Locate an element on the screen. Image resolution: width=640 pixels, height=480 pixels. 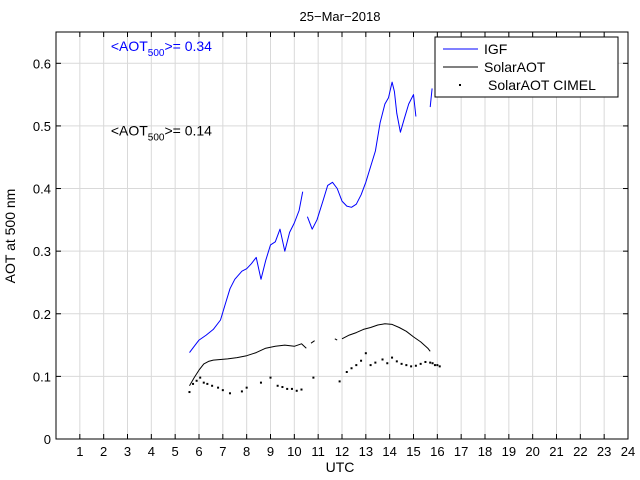
x-tick-label: 3 is located at coordinates (127, 451).